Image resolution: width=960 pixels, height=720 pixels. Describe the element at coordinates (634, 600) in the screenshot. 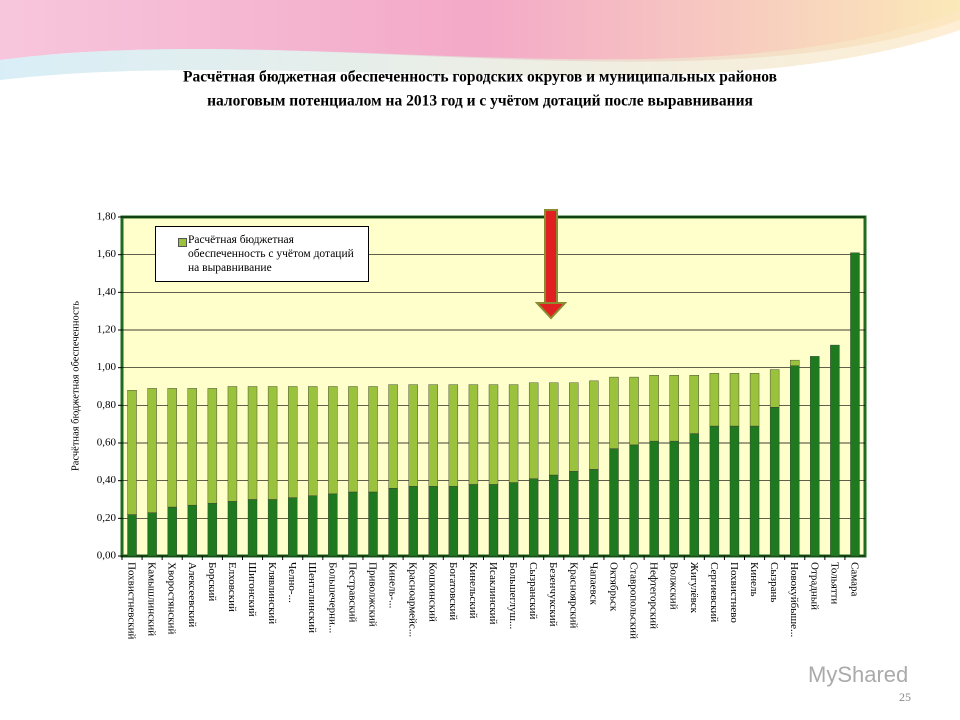

I see `x-tick-label: Ставропольский` at that location.